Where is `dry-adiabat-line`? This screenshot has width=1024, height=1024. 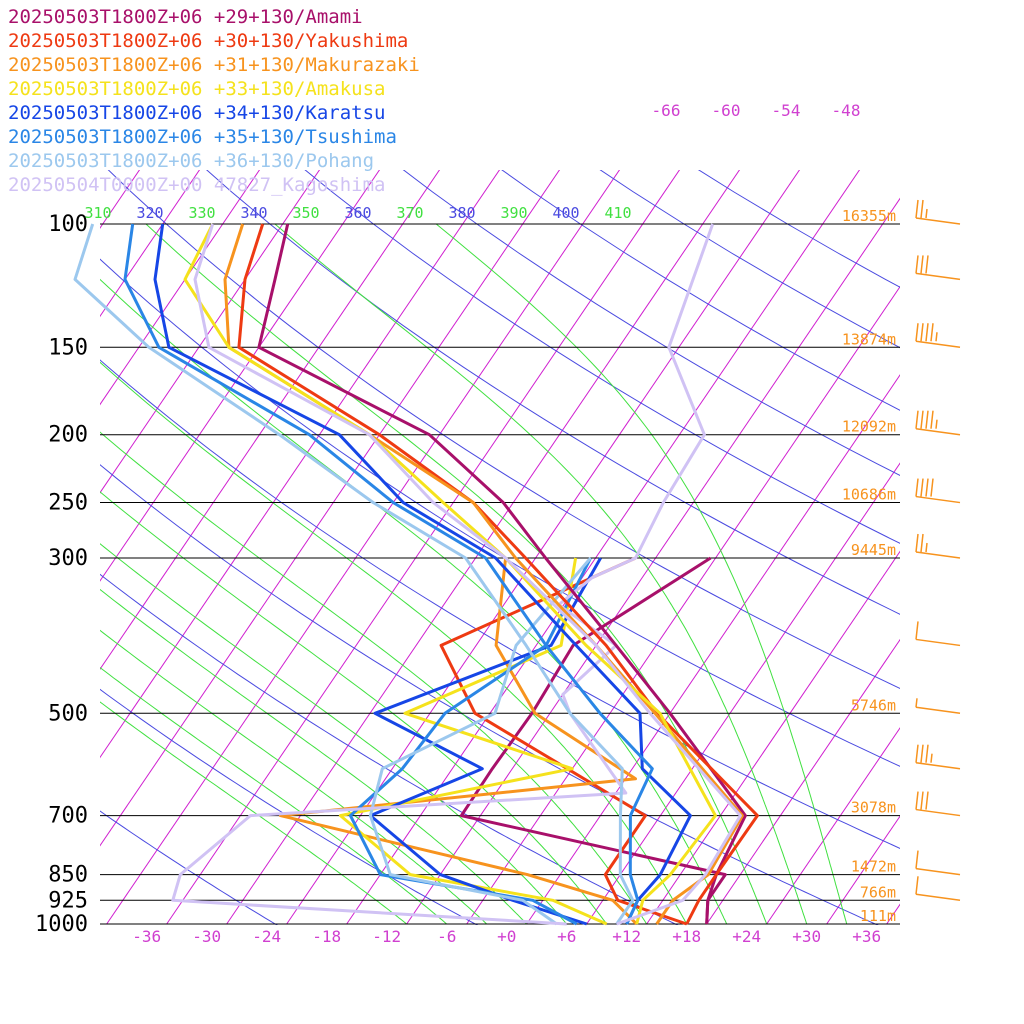 dry-adiabat-line is located at coordinates (749, 259).